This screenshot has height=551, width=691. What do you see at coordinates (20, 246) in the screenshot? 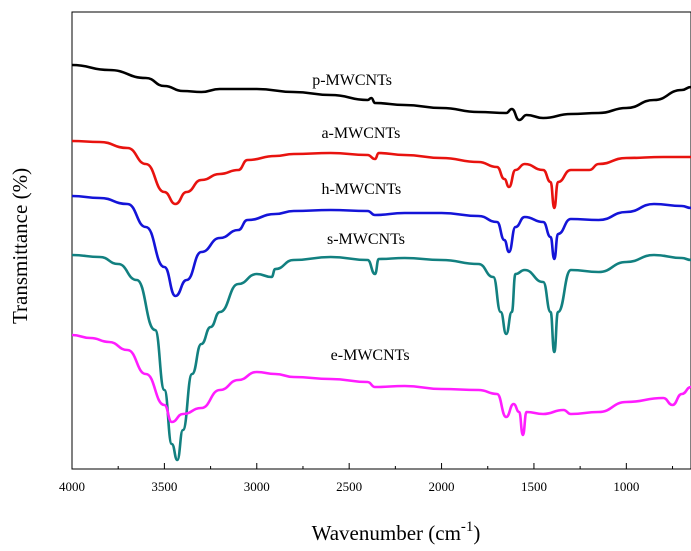
I see `y-axis-title: Transmittance (%)` at bounding box center [20, 246].